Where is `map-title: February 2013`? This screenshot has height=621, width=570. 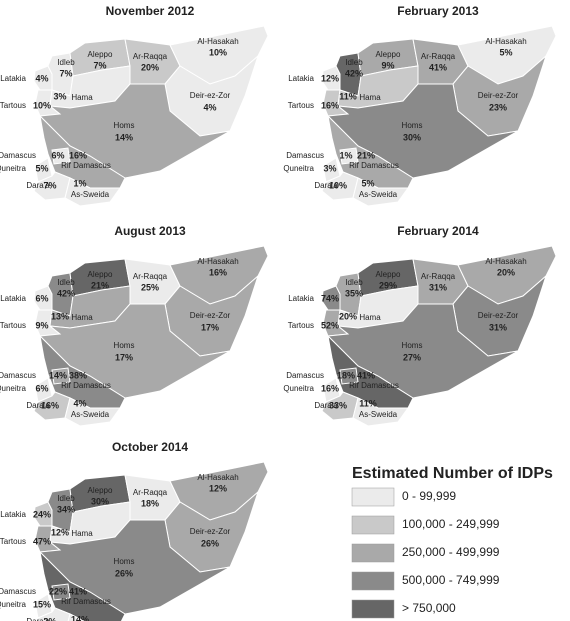
map-title: February 2013 is located at coordinates (438, 11).